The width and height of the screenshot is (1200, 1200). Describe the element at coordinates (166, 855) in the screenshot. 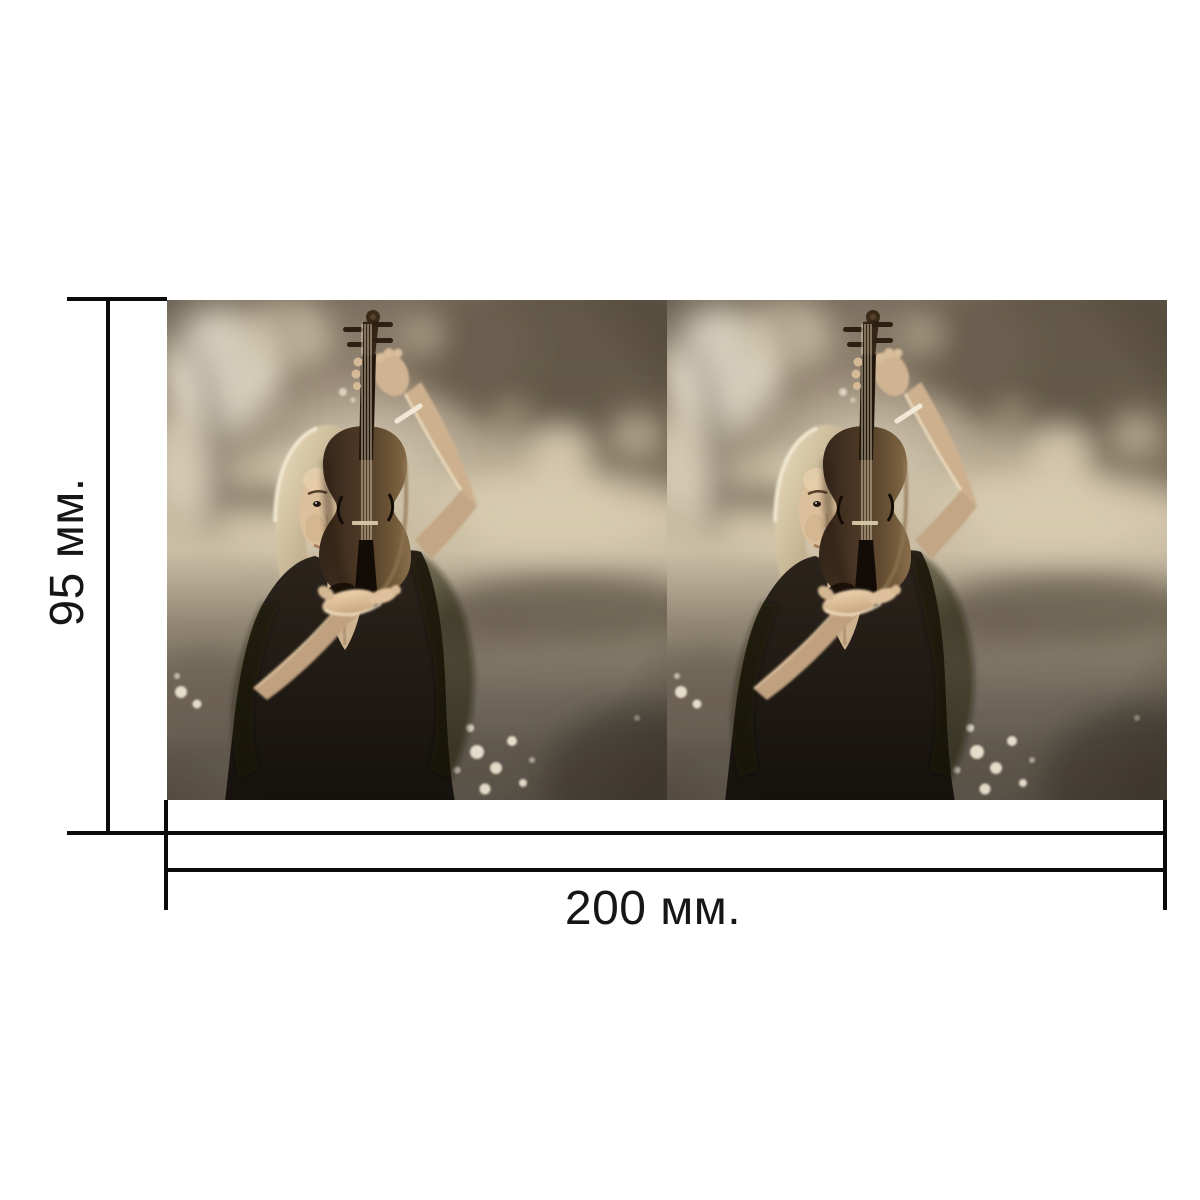

I see `width-extension-line-left` at that location.